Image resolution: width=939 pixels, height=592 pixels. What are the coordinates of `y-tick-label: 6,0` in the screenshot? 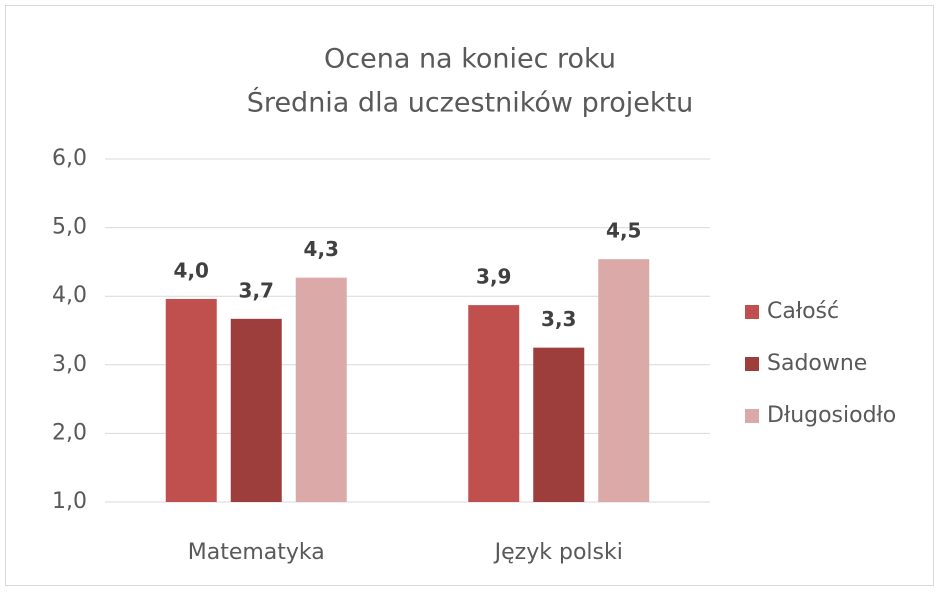 It's located at (69, 158).